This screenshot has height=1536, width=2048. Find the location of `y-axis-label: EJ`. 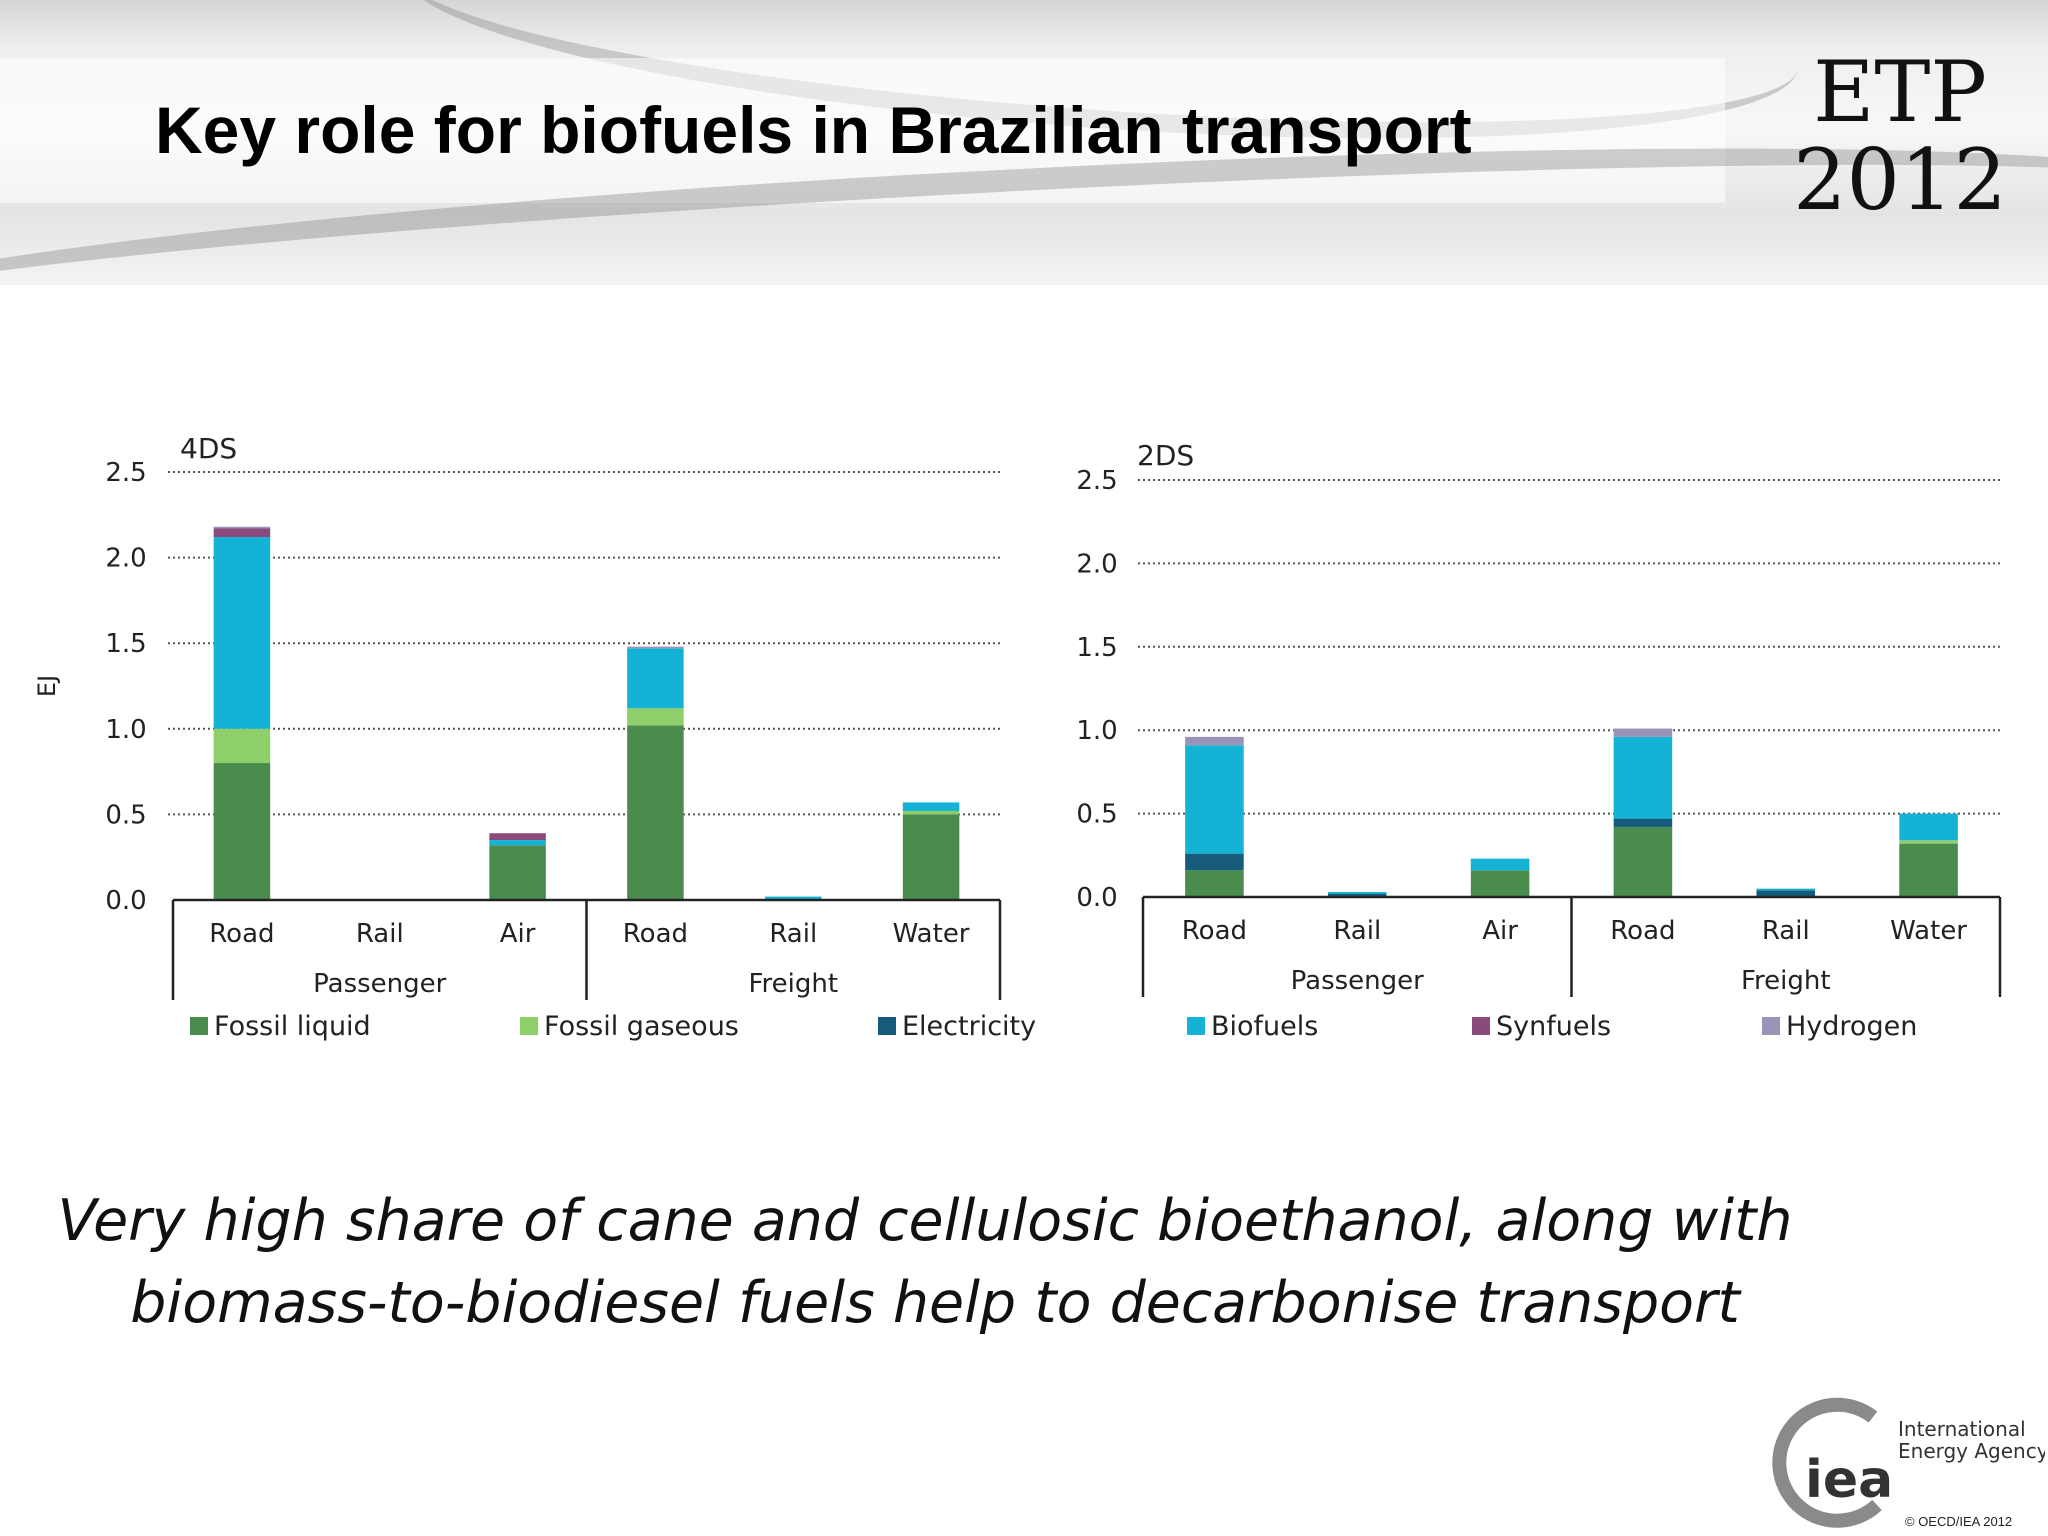

y-axis-label: EJ is located at coordinates (47, 686).